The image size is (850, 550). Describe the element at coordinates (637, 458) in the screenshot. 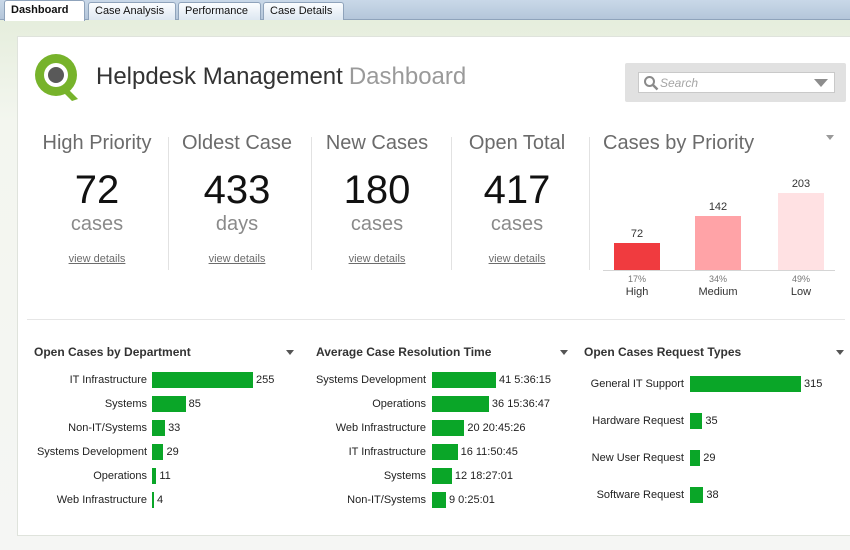

I see `row-label: New User Request` at that location.